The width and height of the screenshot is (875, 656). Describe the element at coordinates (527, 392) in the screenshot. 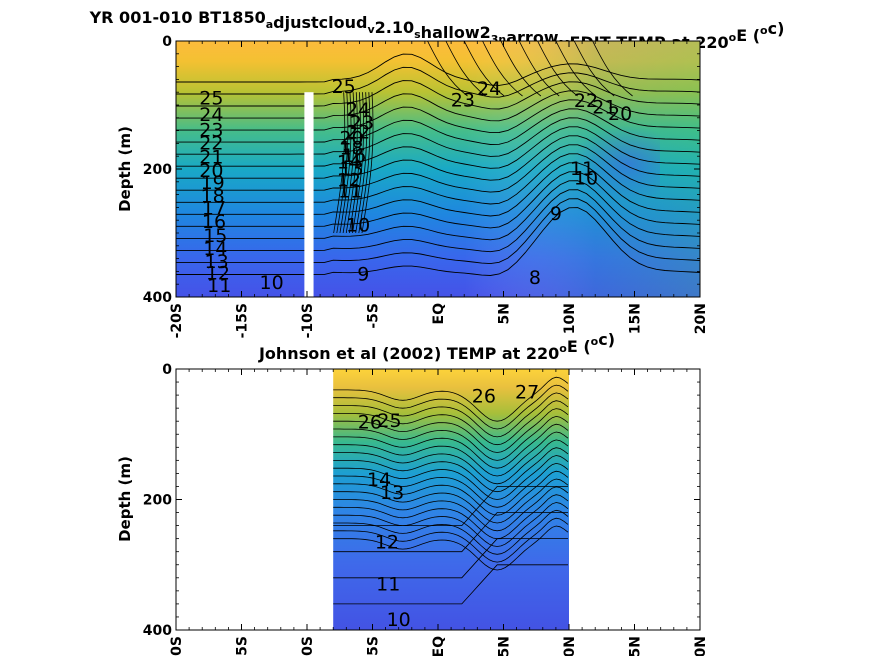

I see `contour-label: 27` at that location.